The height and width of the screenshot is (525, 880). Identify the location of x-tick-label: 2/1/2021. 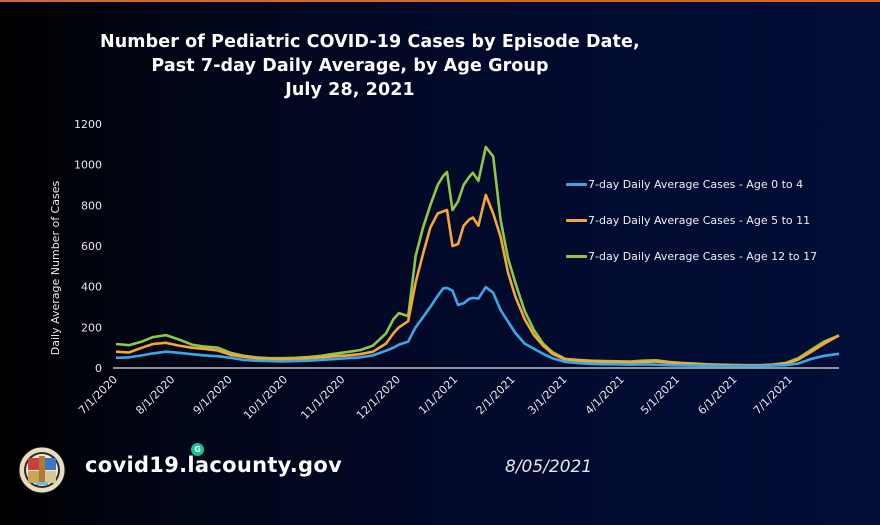
(496, 395).